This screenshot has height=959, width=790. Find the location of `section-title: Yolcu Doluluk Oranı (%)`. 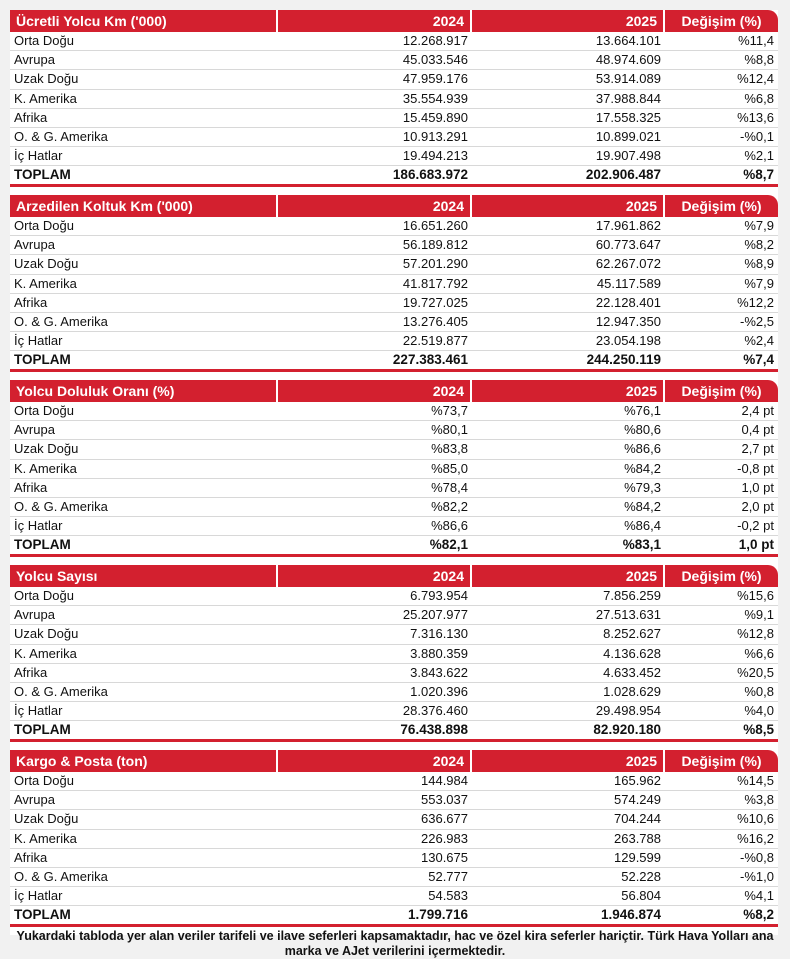

section-title: Yolcu Doluluk Oranı (%) is located at coordinates (144, 391).